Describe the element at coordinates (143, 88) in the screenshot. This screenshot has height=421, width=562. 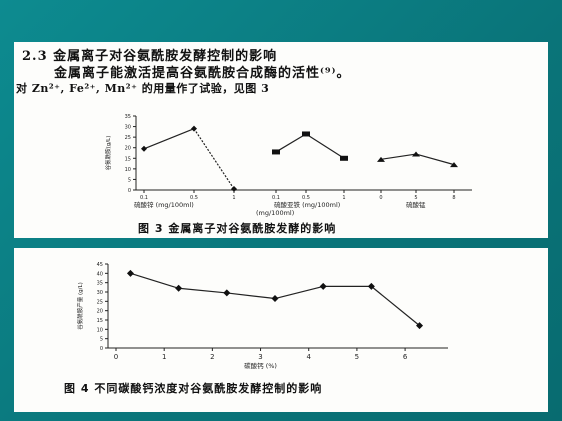
I see `body-text-line-2: 对 Zn²⁺, Fe²⁺, Mn²⁺ 的用量作了试验，见图 3` at that location.